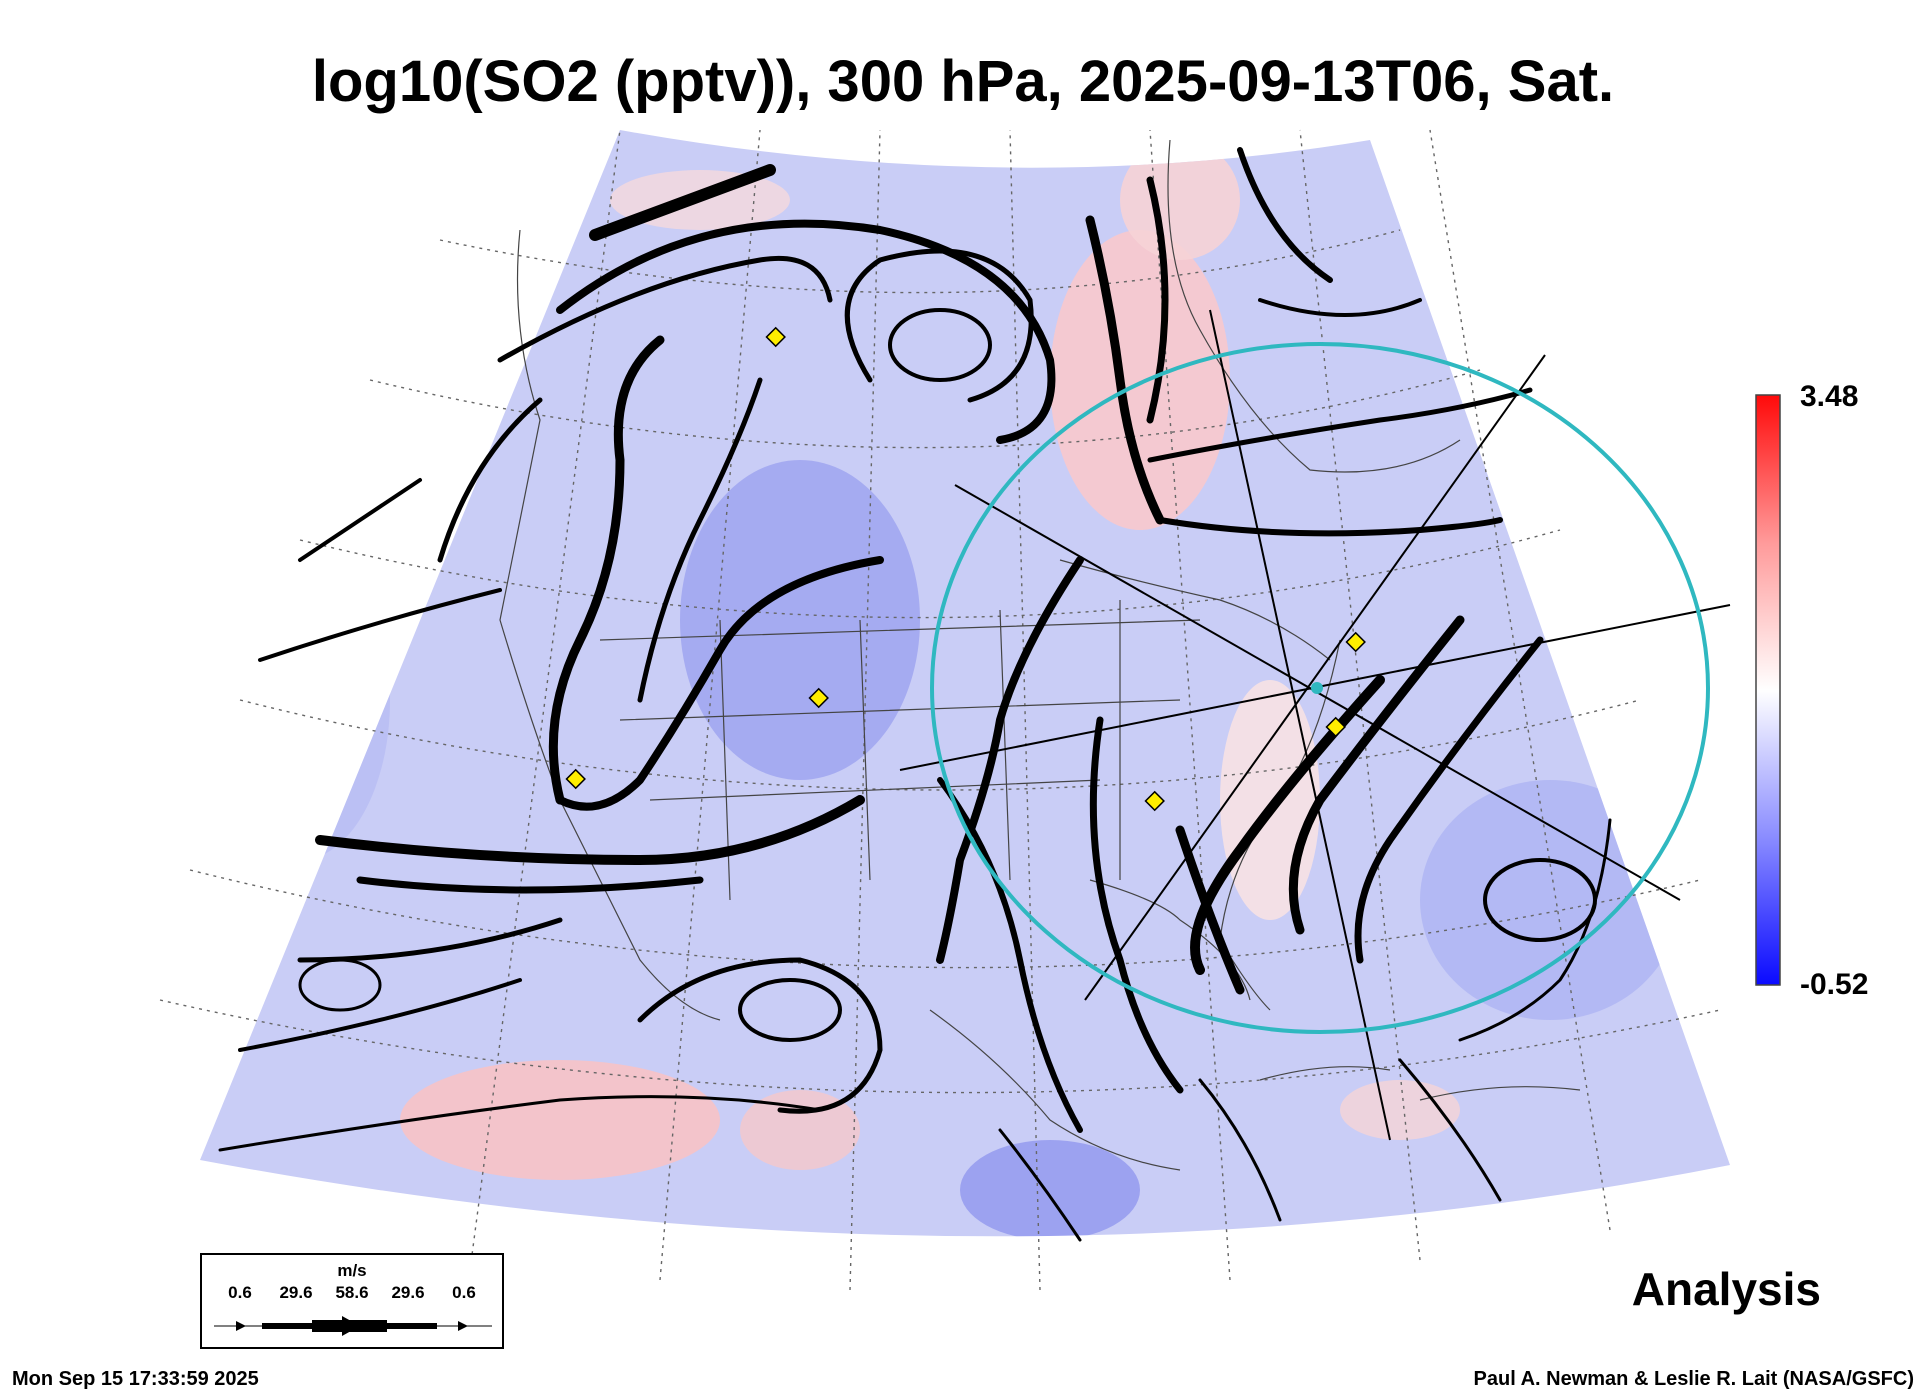  What do you see at coordinates (352, 1292) in the screenshot?
I see `wind-legend-value: 58.6` at bounding box center [352, 1292].